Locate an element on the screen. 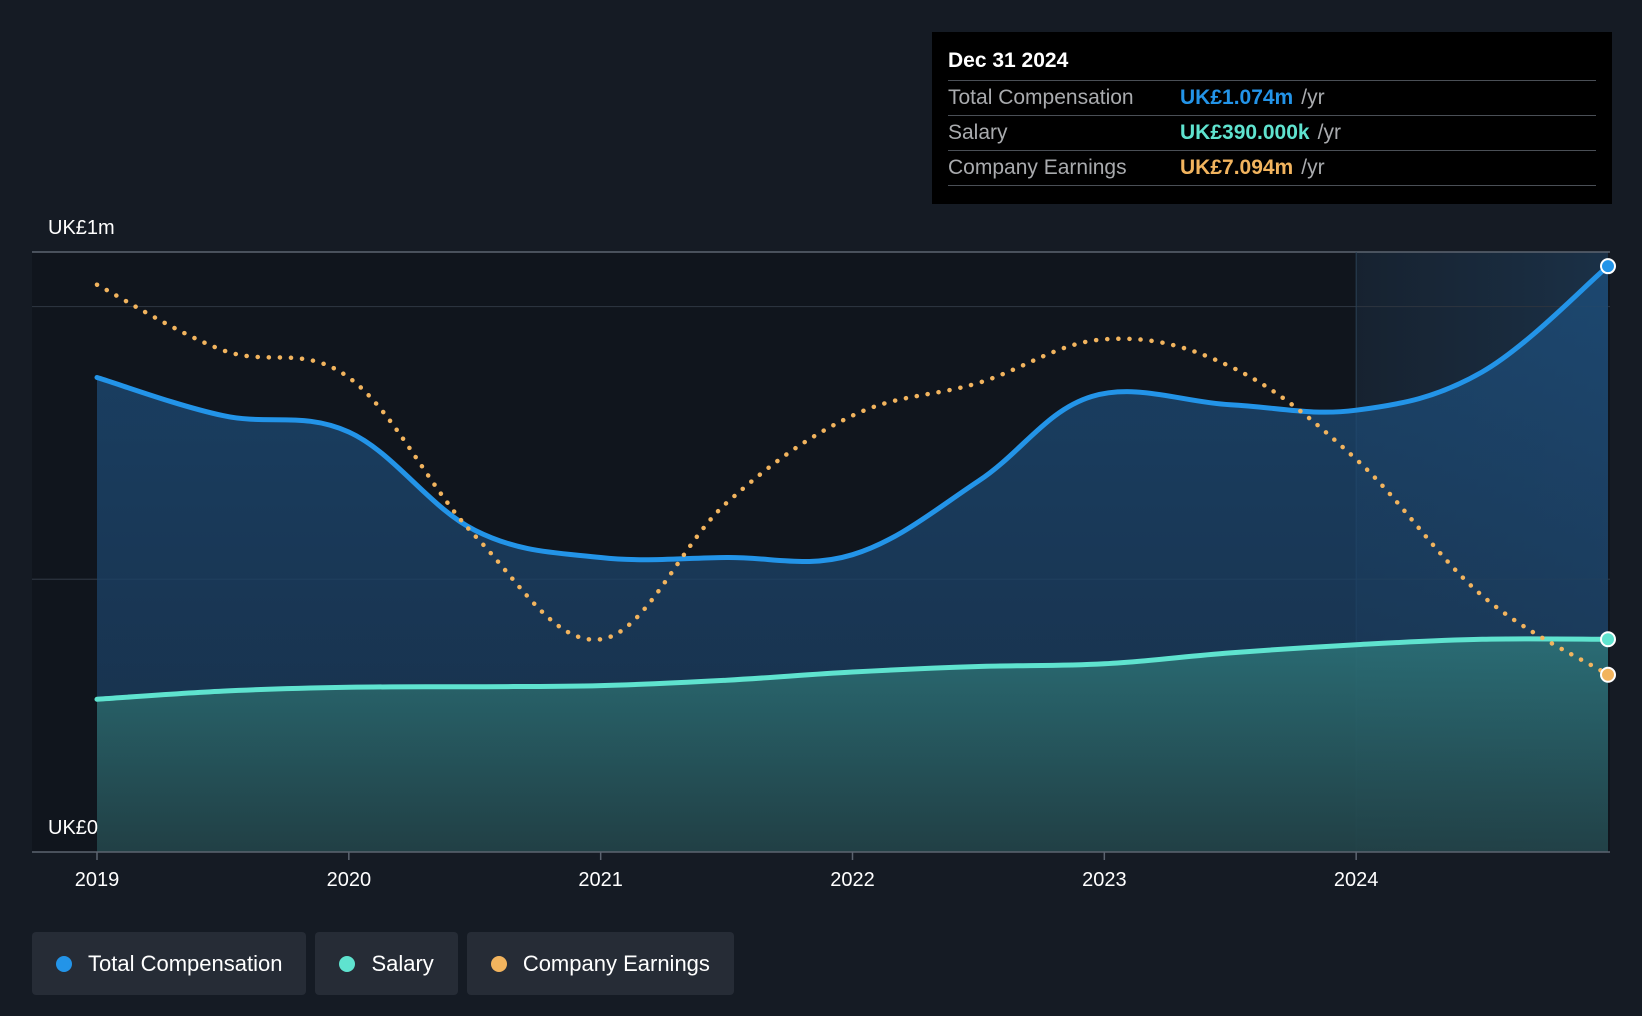 The image size is (1642, 1016). tooltip-row-total-compensation: Total Compensation UK£1.074m /yr is located at coordinates (1272, 97).